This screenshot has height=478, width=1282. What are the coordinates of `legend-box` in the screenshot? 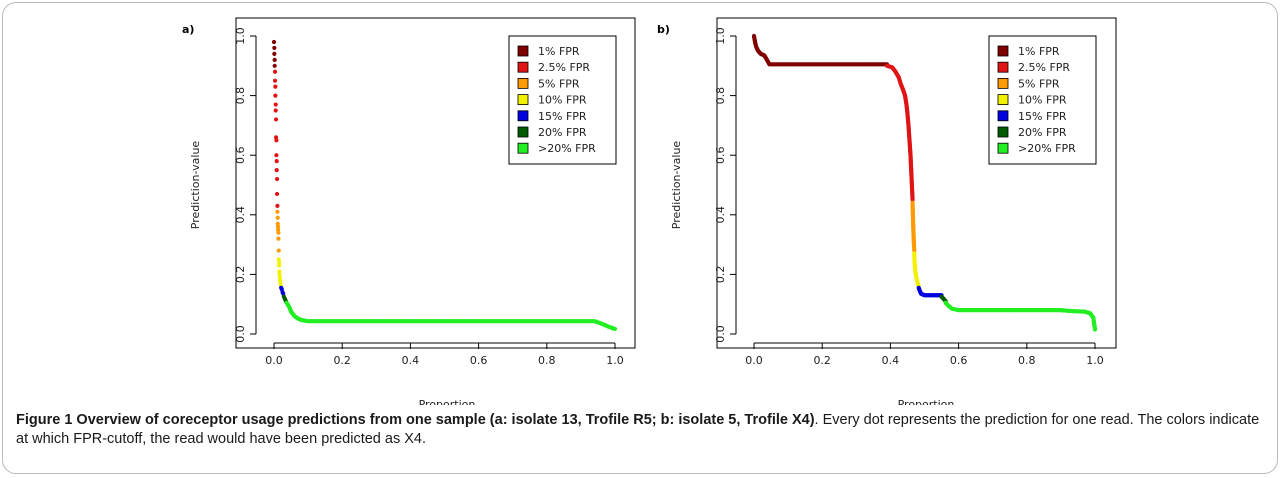 It's located at (562, 100).